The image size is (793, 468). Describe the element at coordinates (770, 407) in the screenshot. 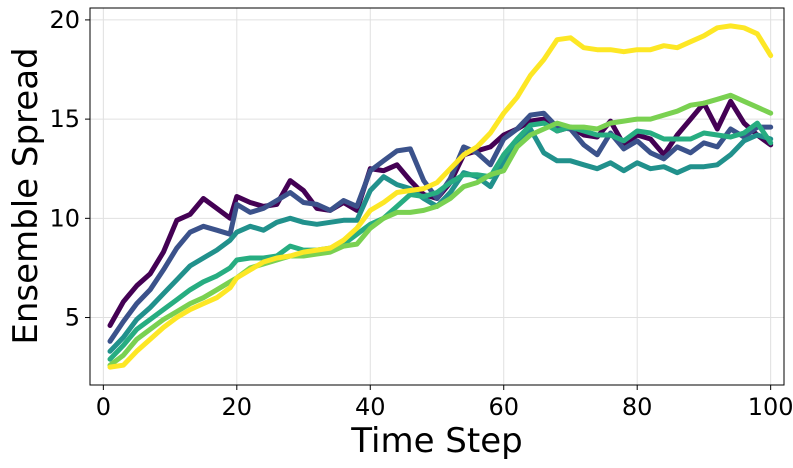

I see `x-tick-label: 100` at that location.